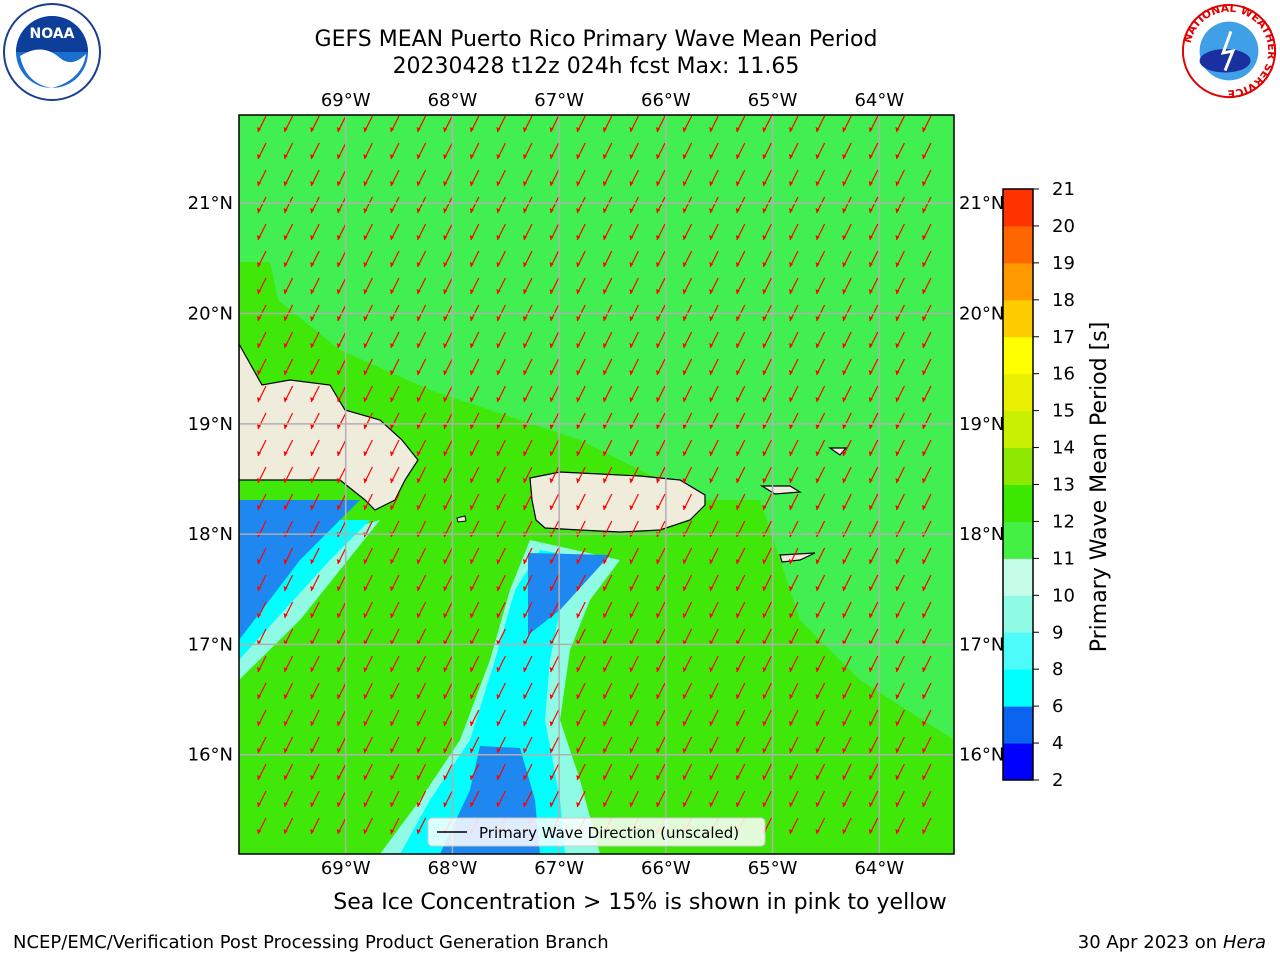 The image size is (1280, 960). Describe the element at coordinates (424, 677) in the screenshot. I see `mona-passage-shadow` at that location.